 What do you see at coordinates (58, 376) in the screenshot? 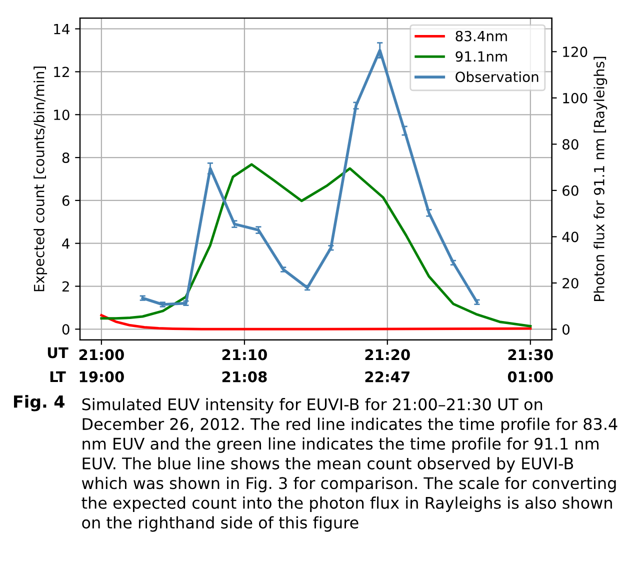
I see `text: LT` at bounding box center [58, 376].